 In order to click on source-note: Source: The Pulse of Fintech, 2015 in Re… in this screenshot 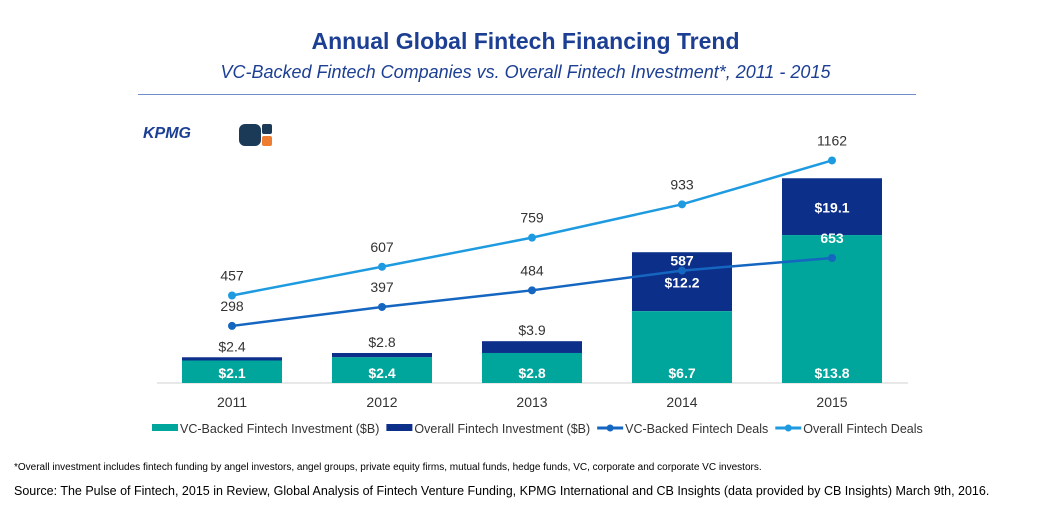, I will do `click(502, 491)`.